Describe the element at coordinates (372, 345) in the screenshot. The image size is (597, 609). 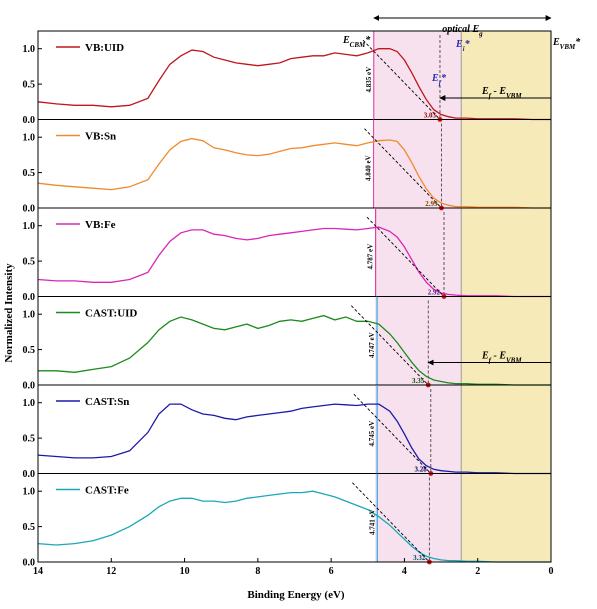
I see `gap-value-label: 4.747 eV` at that location.